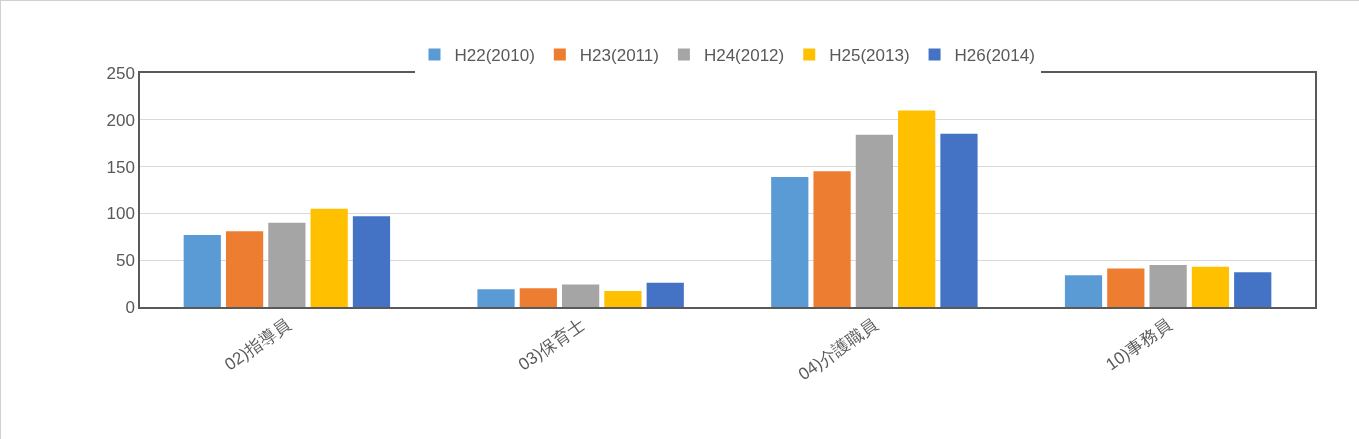 This screenshot has height=439, width=1359. I want to click on legend-label: H26(2014), so click(994, 56).